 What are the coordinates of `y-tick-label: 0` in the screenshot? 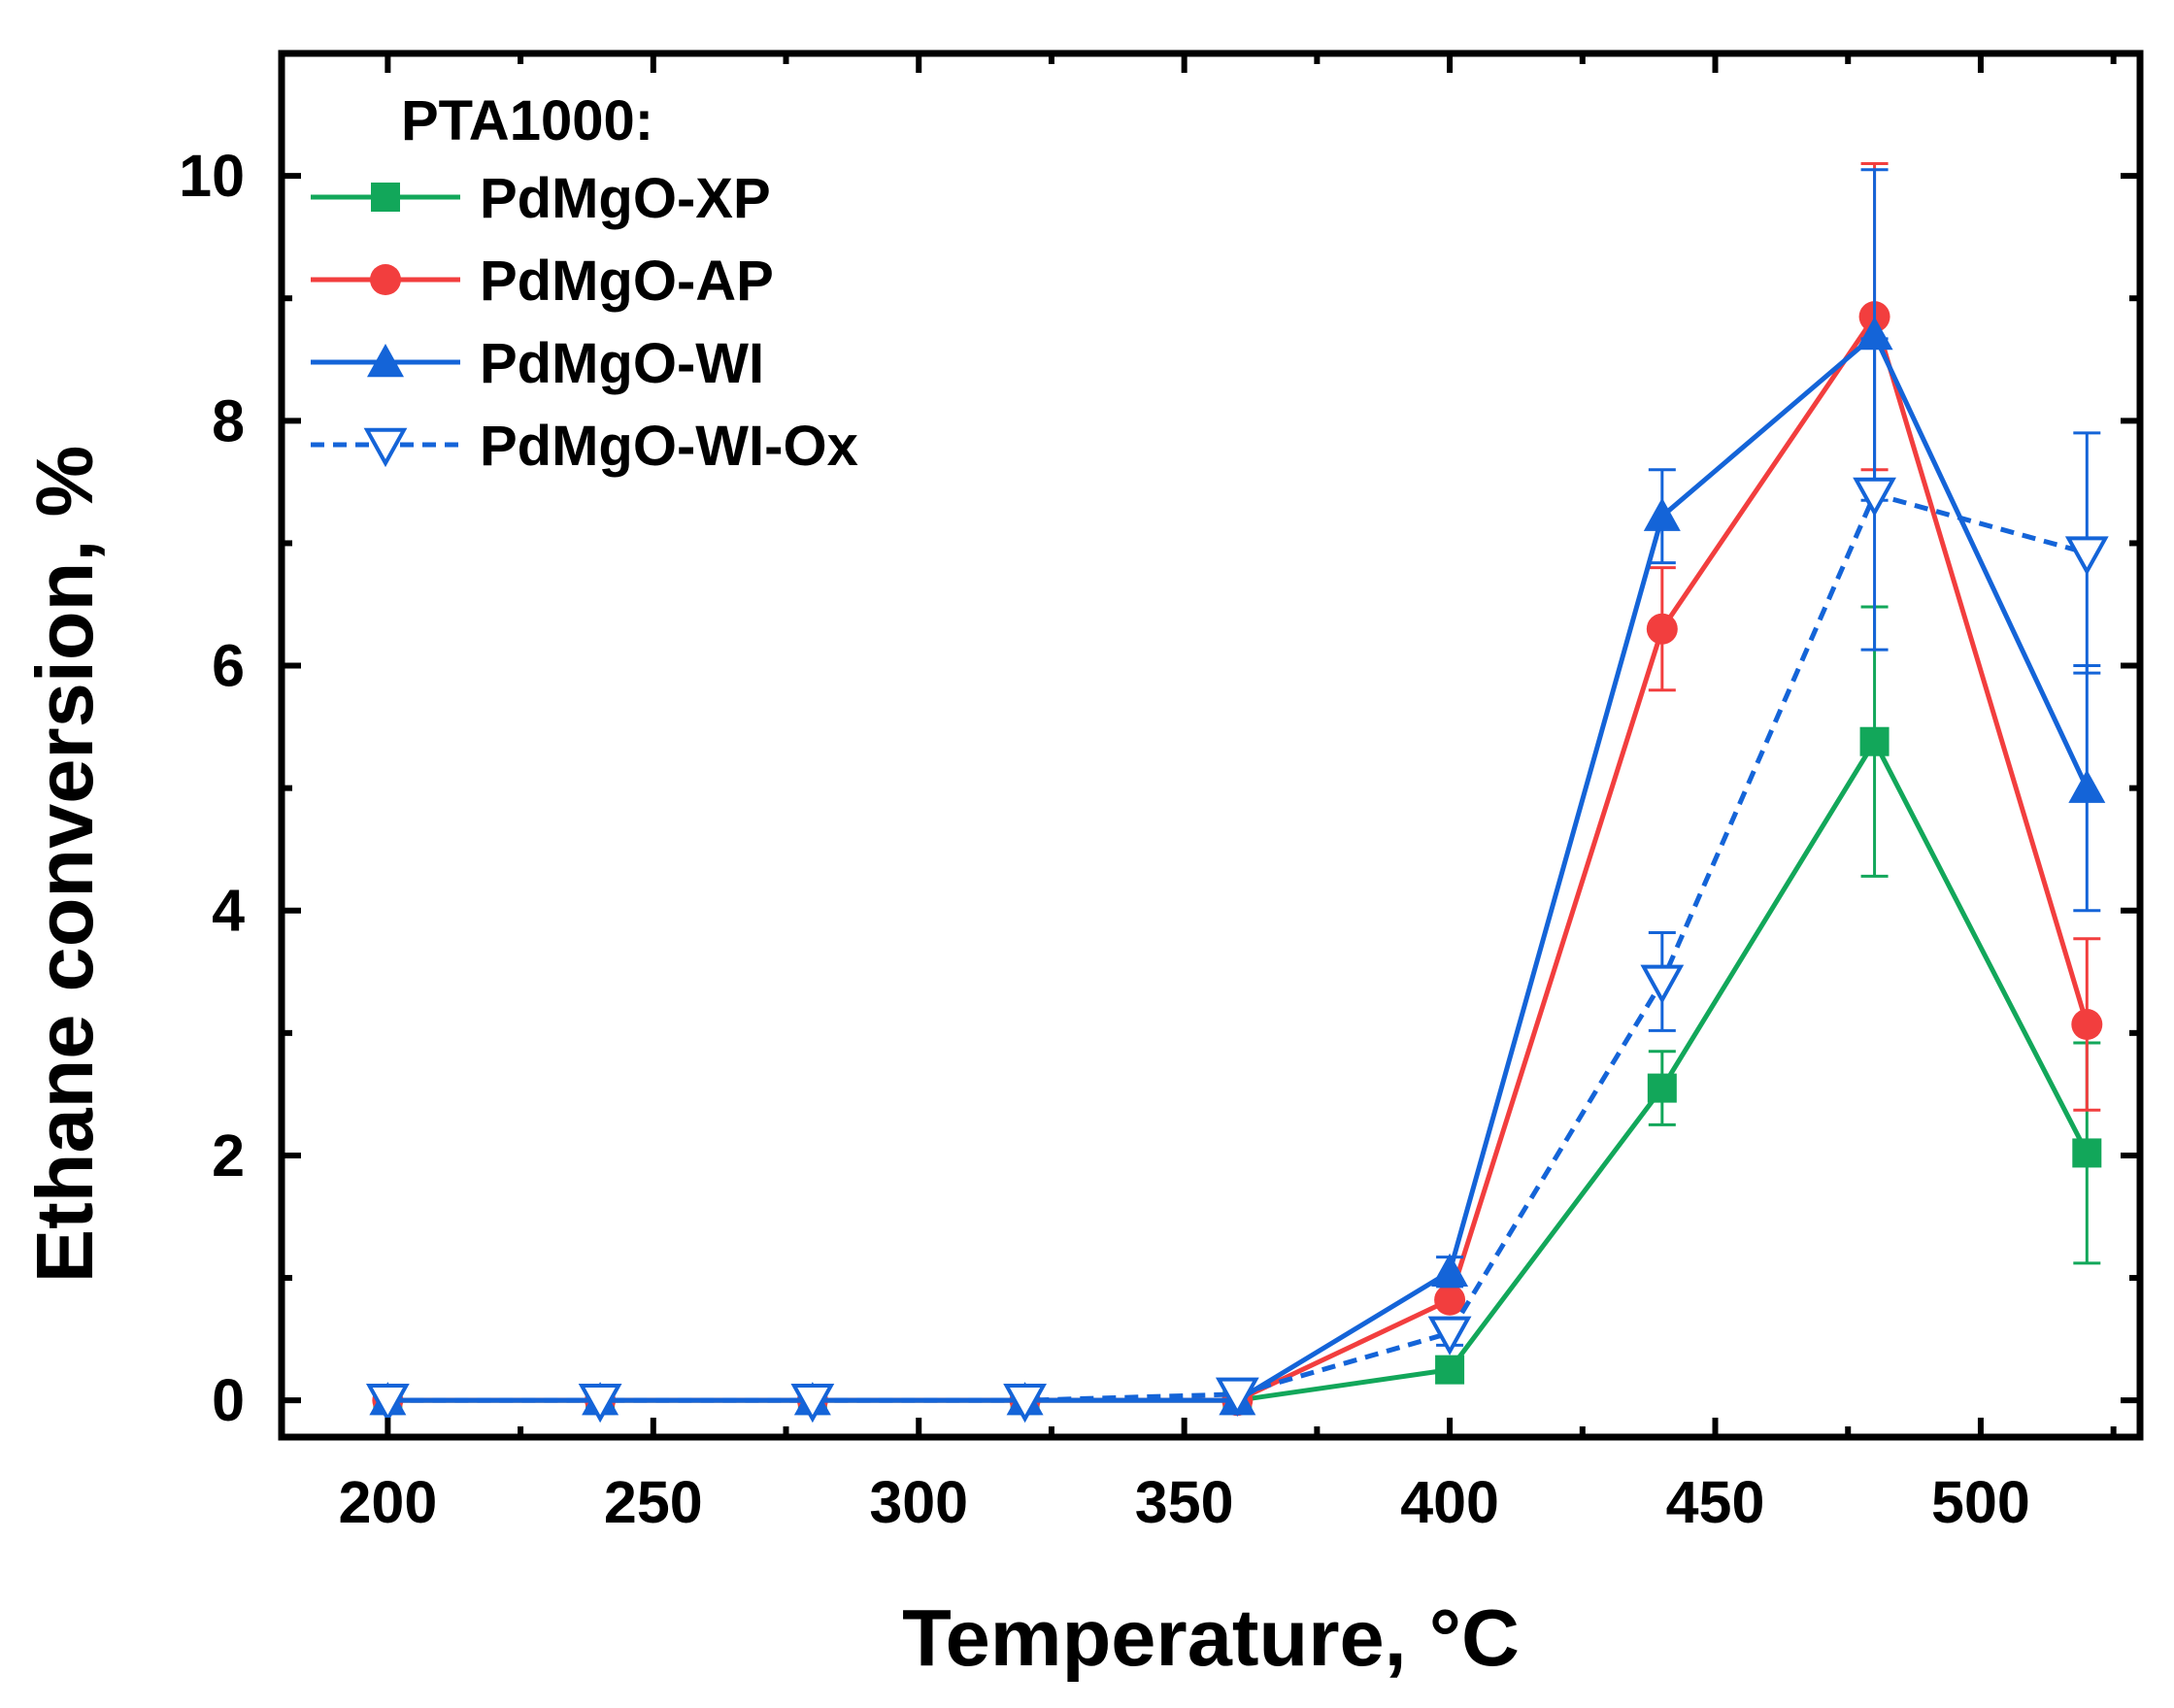 It's located at (228, 1400).